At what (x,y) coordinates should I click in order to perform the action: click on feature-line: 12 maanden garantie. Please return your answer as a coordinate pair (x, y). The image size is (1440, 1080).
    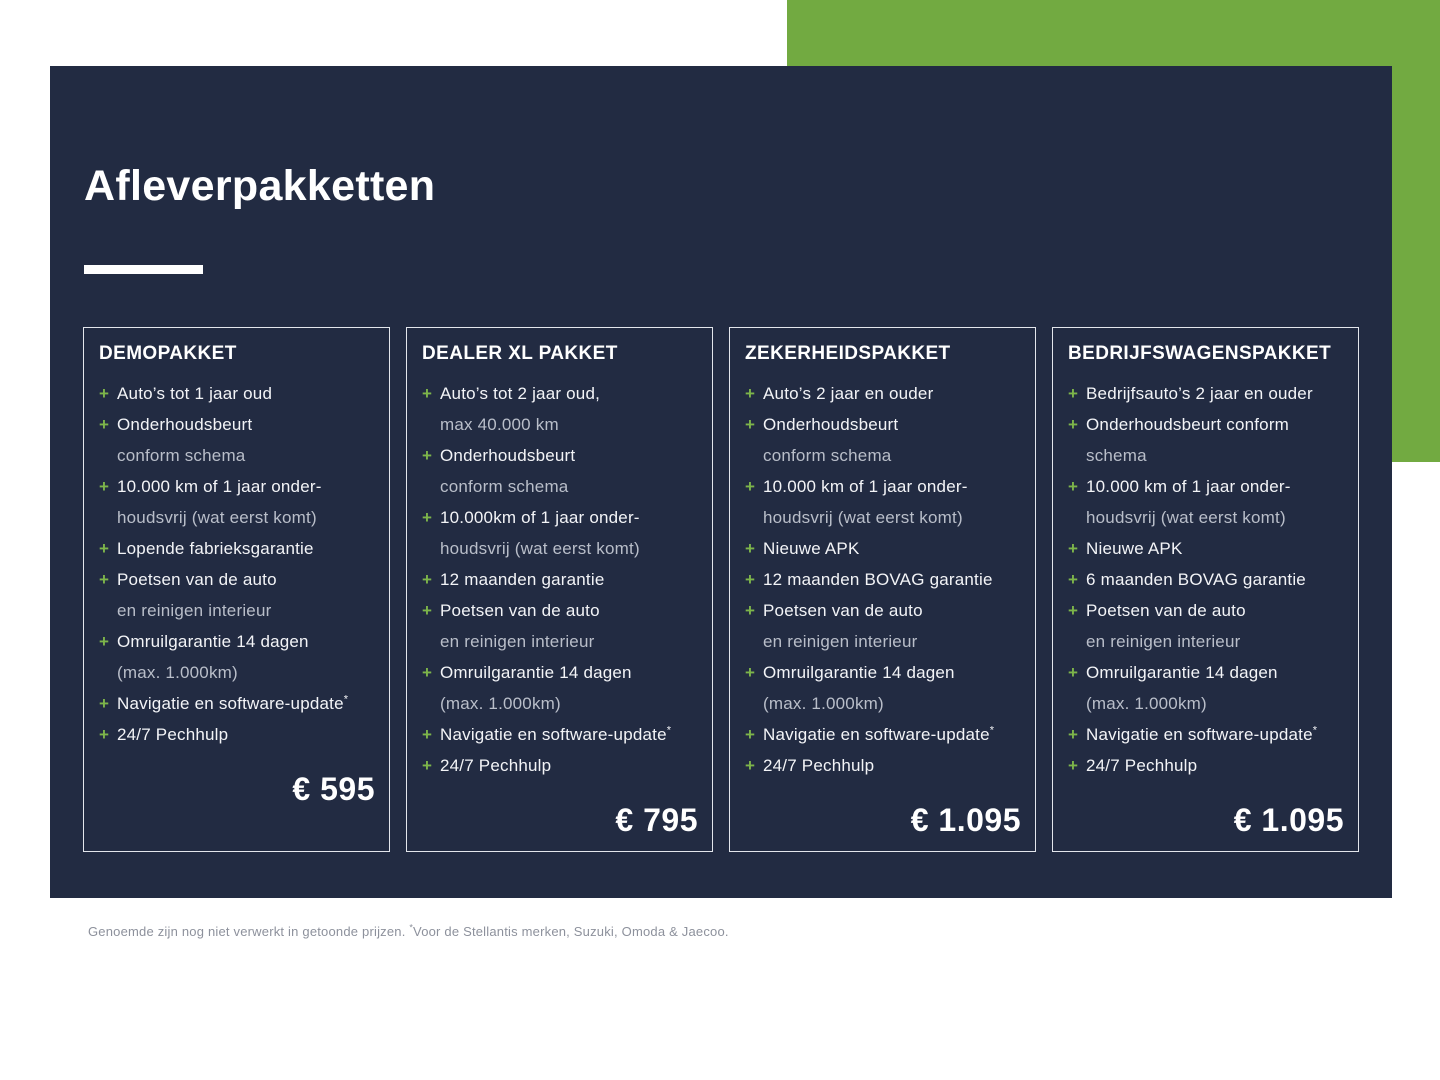
    Looking at the image, I should click on (522, 579).